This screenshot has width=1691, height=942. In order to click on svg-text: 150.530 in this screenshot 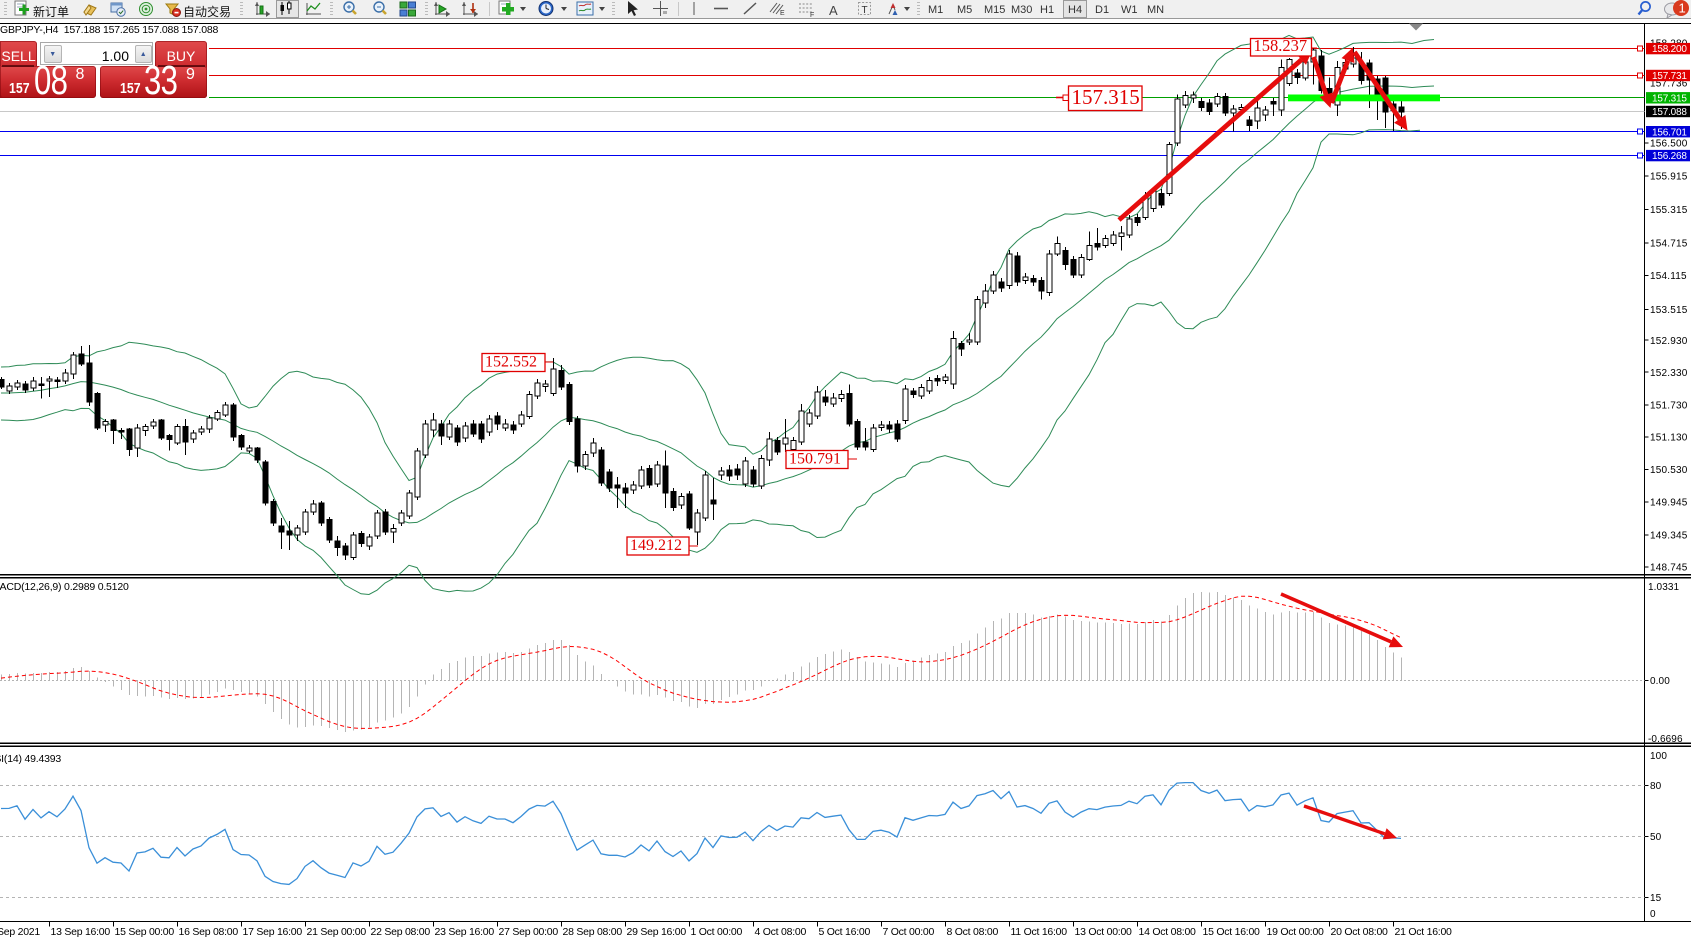, I will do `click(1669, 470)`.